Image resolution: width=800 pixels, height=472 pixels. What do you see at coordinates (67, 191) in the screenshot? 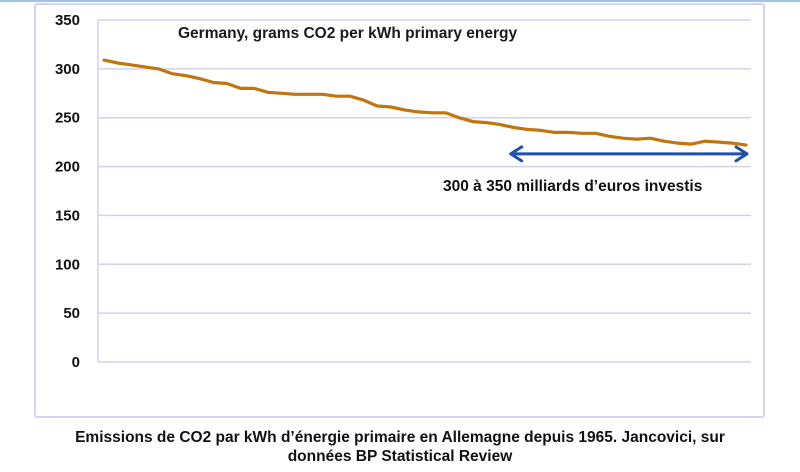
I see `y-tick-labels: 0 50 100 150 200 250 300 350` at bounding box center [67, 191].